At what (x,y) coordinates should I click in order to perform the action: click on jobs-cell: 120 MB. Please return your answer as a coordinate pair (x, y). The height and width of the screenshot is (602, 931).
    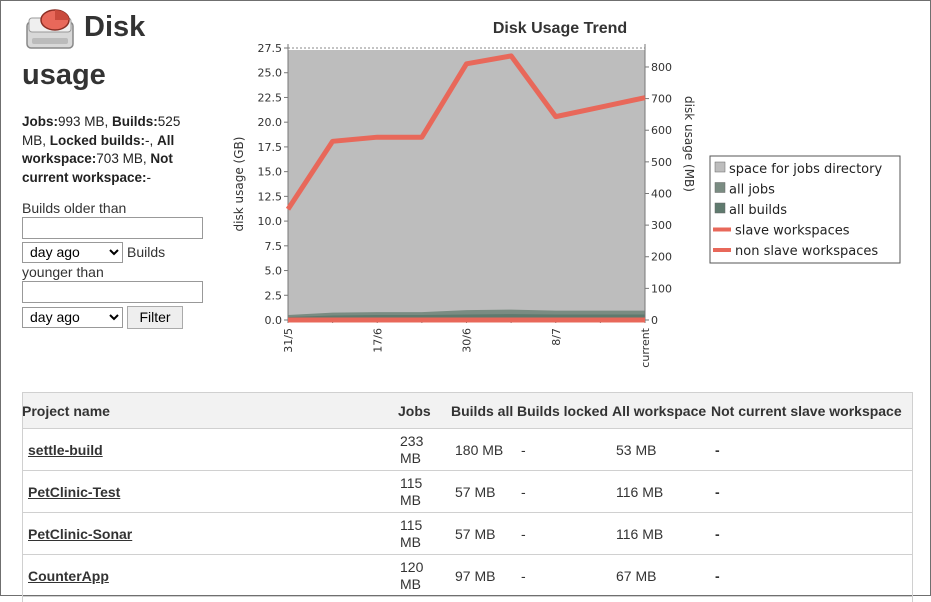
    Looking at the image, I should click on (424, 575).